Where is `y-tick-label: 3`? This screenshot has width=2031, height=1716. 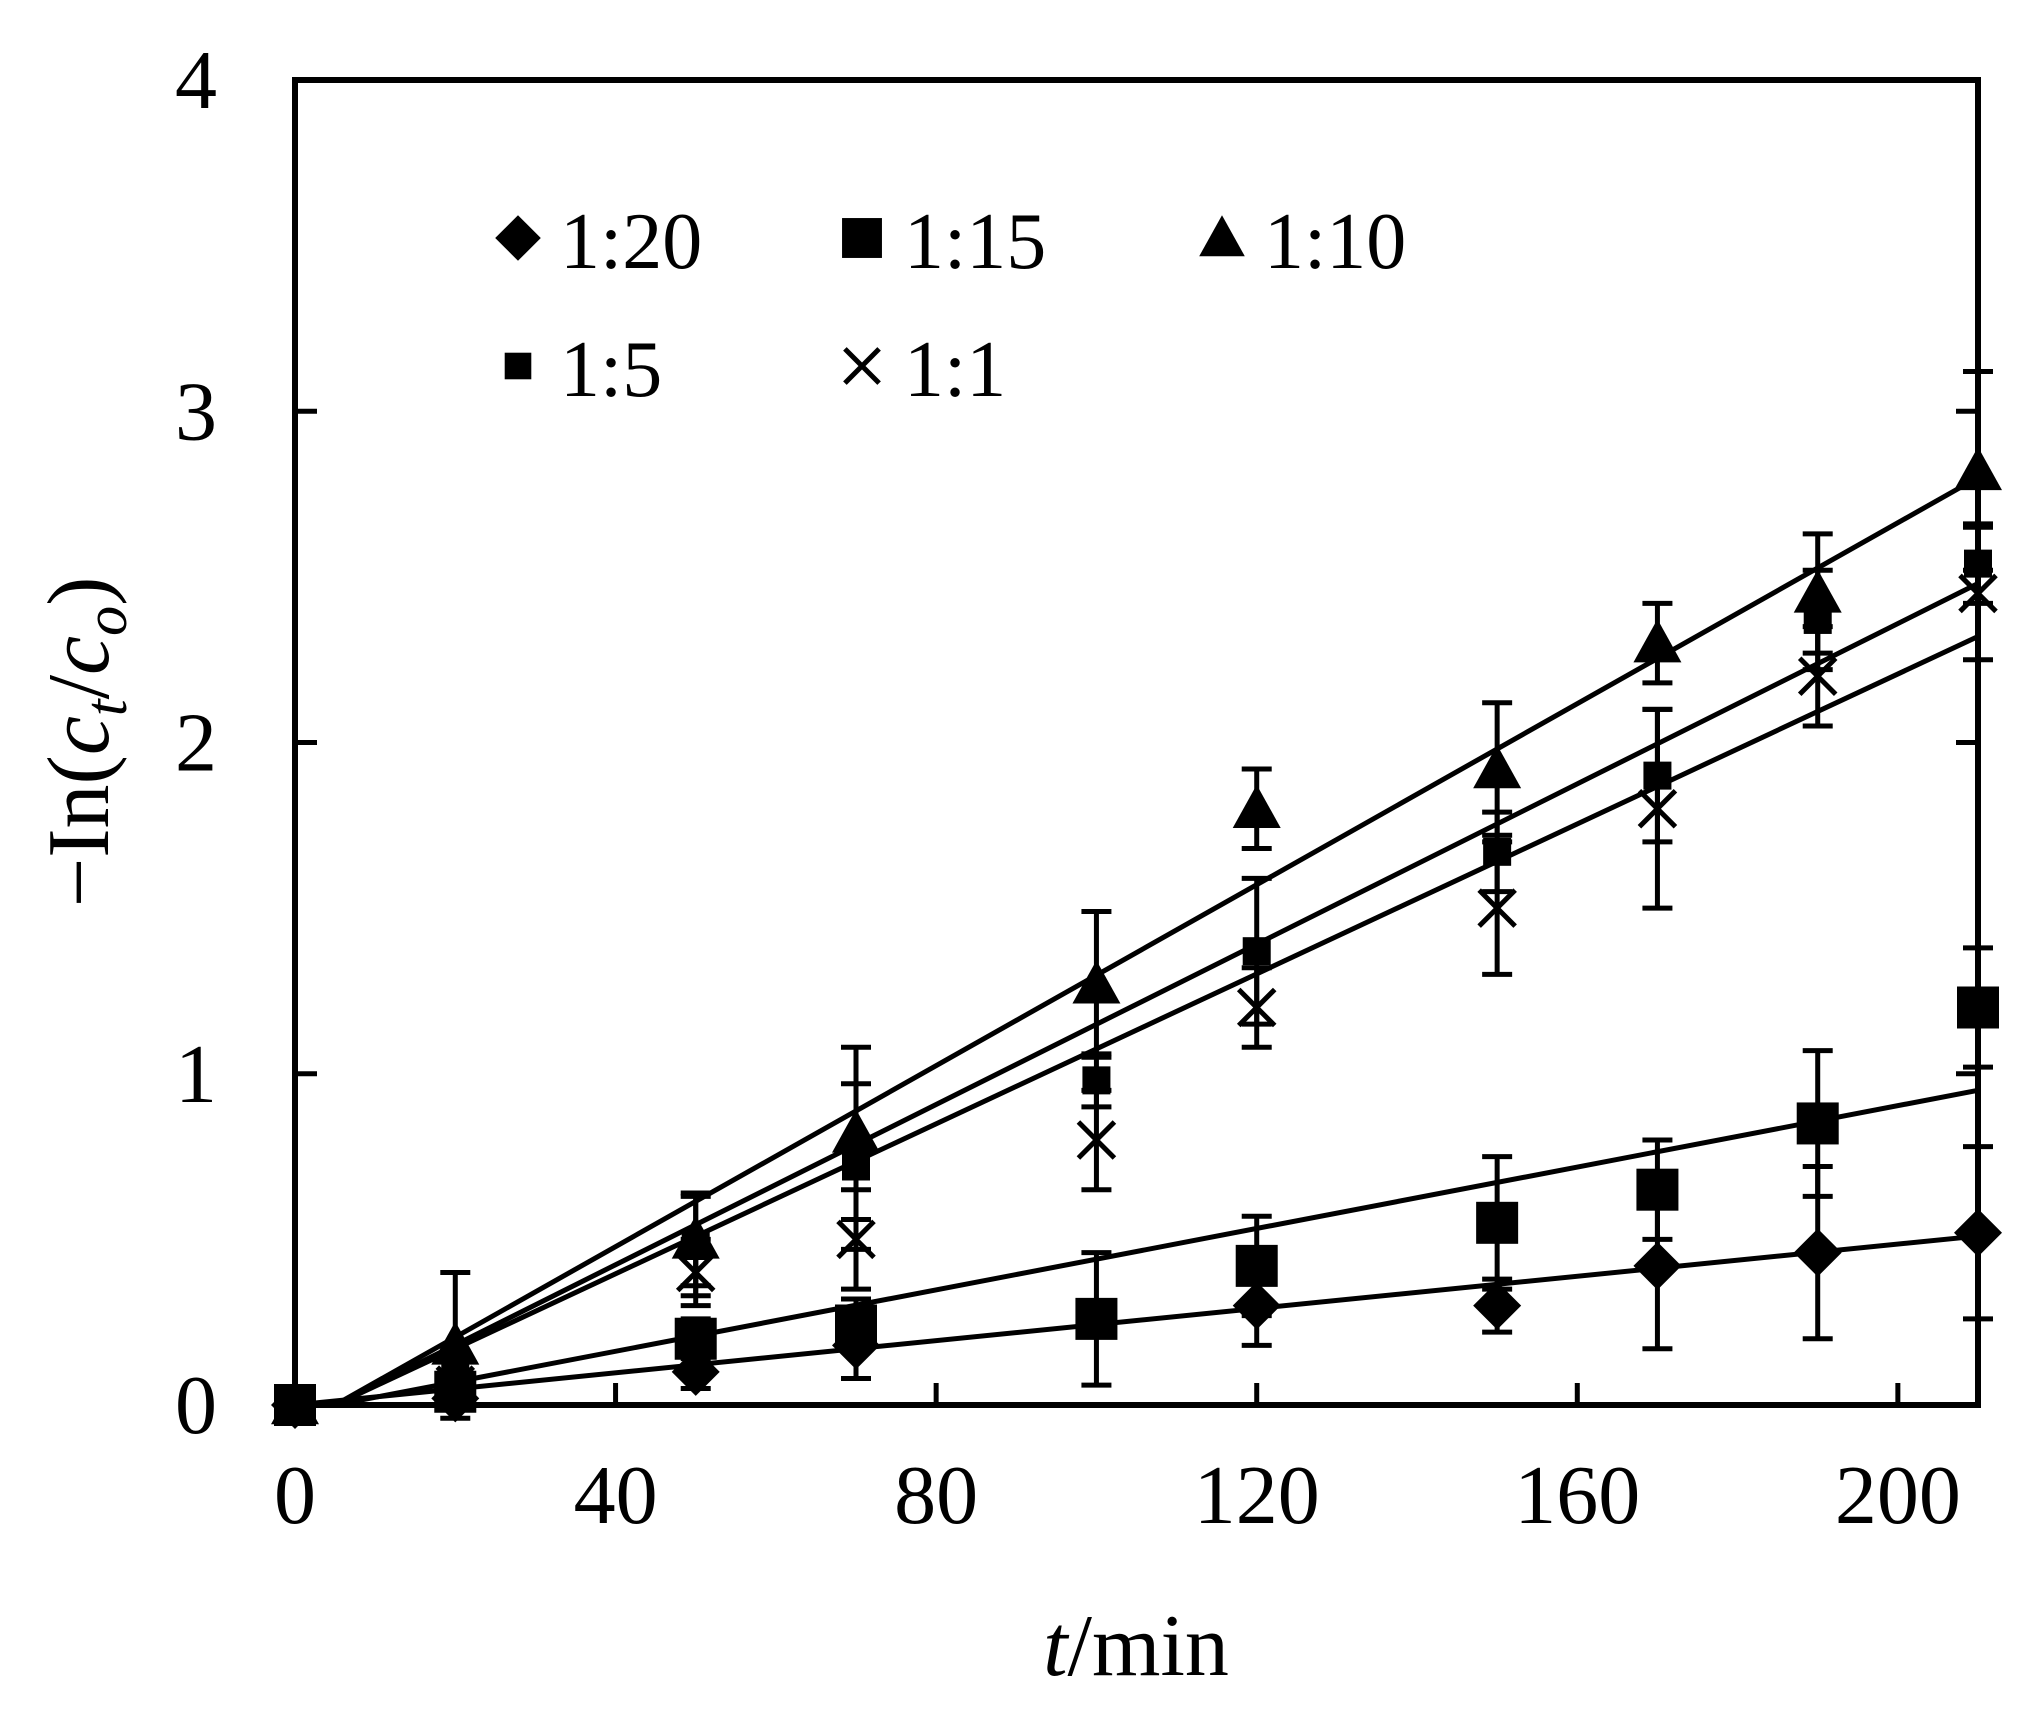
y-tick-label: 3 is located at coordinates (196, 411).